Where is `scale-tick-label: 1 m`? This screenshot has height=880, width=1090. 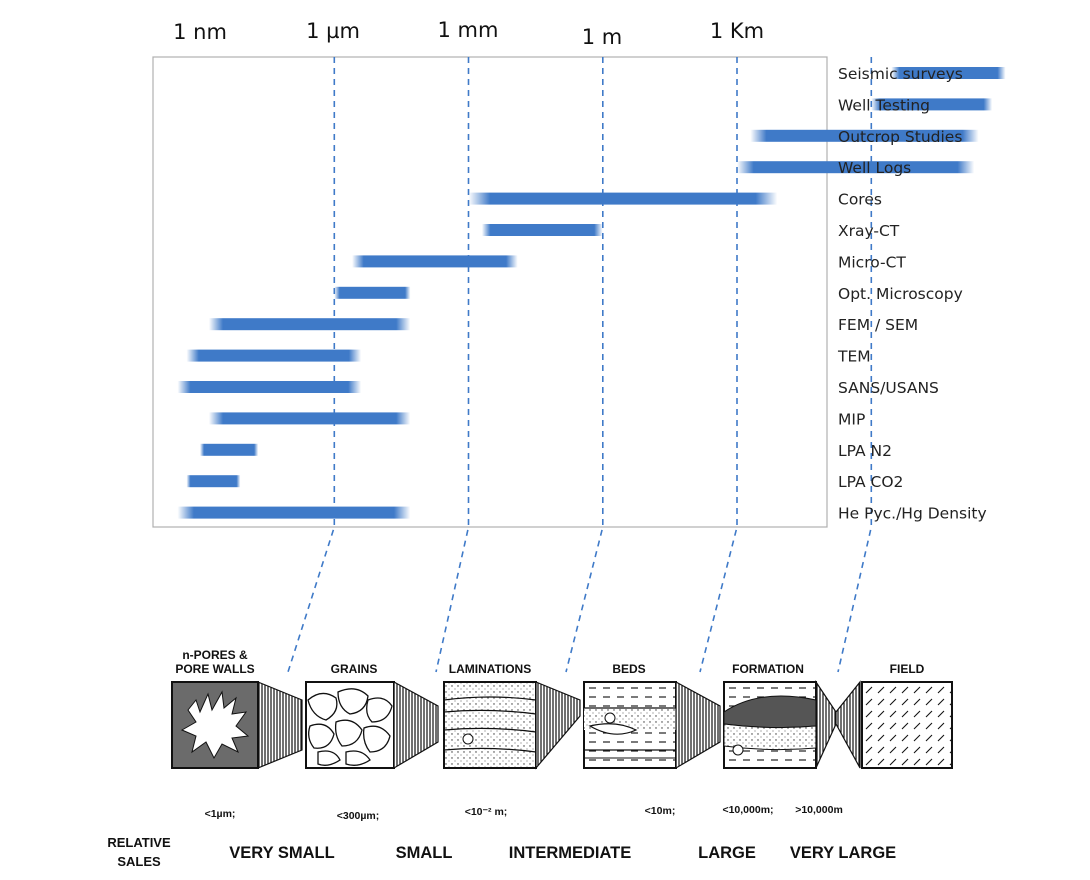
scale-tick-label: 1 m is located at coordinates (602, 37).